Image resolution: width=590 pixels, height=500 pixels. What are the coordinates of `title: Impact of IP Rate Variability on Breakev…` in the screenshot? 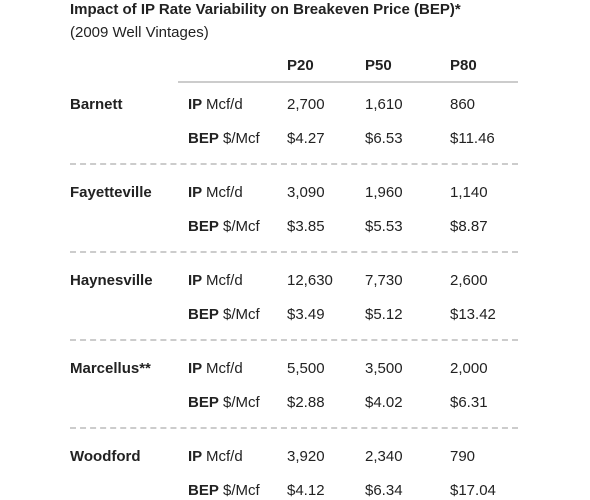 It's located at (265, 9).